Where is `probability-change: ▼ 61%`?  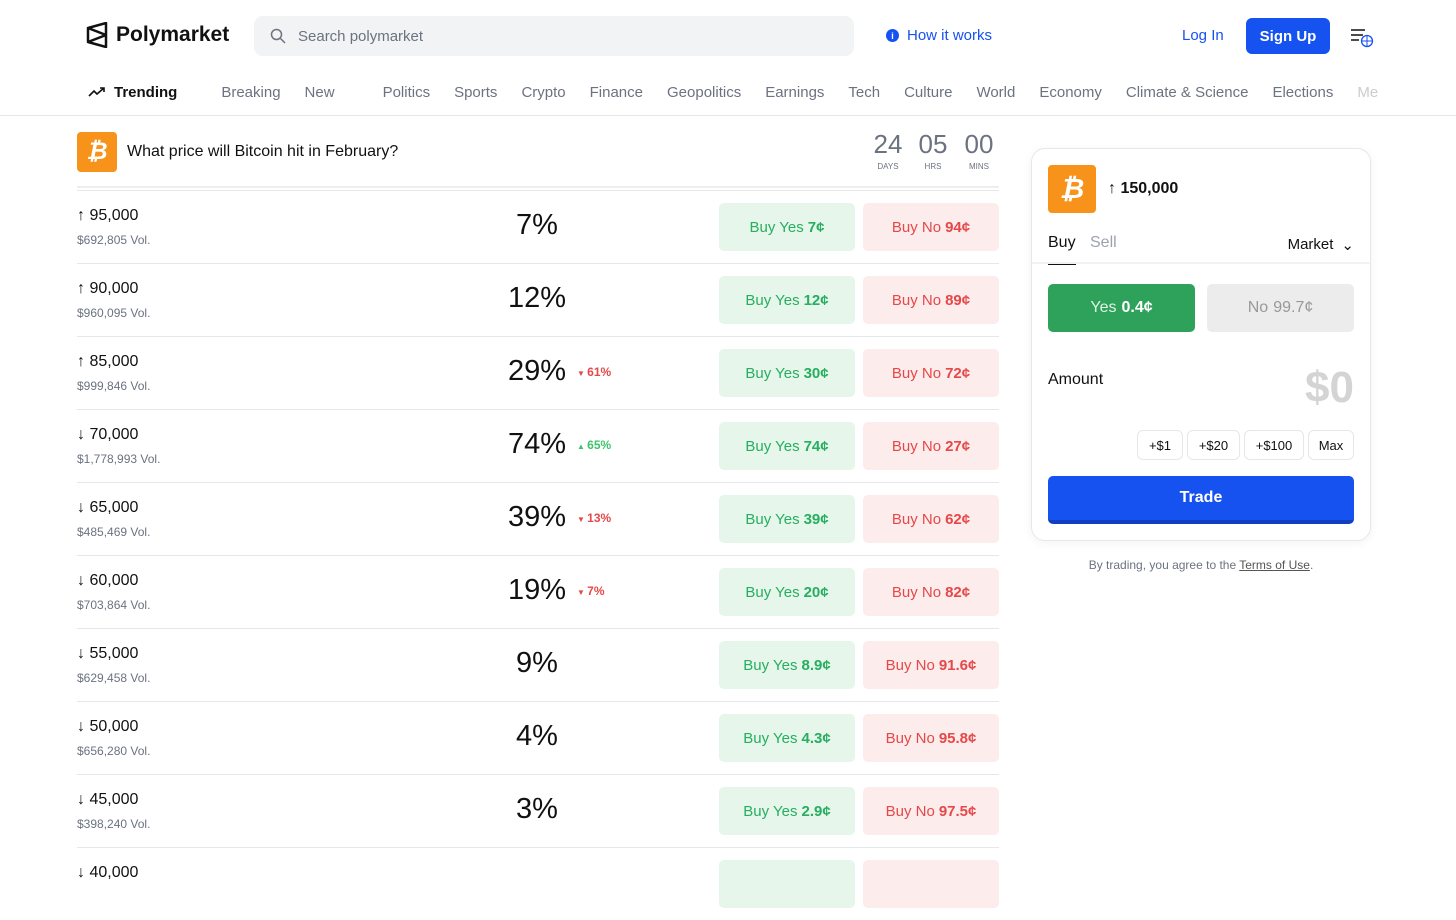 probability-change: ▼ 61% is located at coordinates (594, 372).